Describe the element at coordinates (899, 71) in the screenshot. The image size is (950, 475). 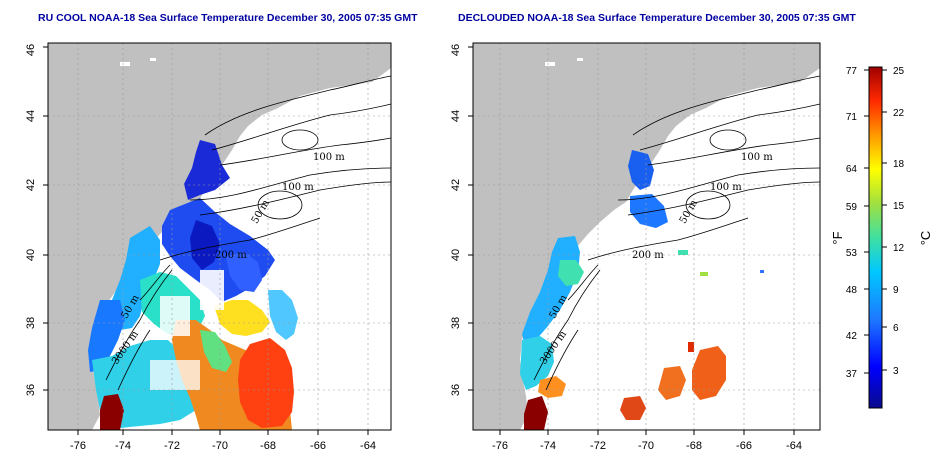
I see `celsius-tick: 25` at that location.